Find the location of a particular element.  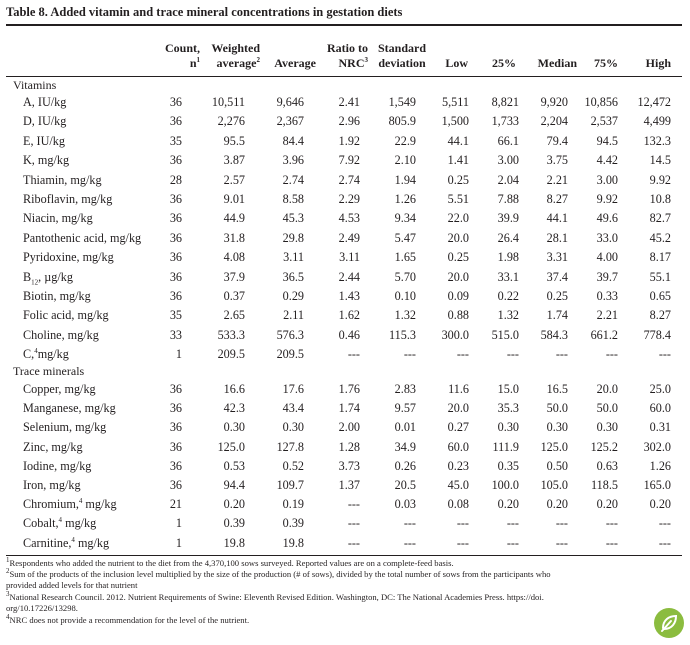

cell-weighted: 2.65 is located at coordinates (234, 315).